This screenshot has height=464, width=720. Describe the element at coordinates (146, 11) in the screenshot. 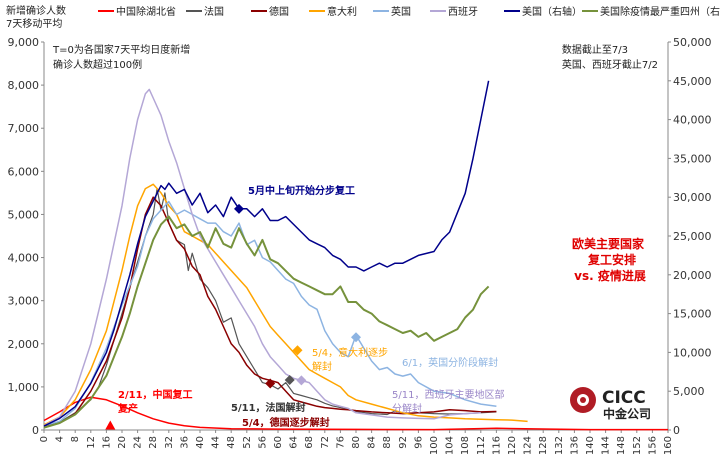

I see `legend-label-0: 中国除湖北省` at that location.